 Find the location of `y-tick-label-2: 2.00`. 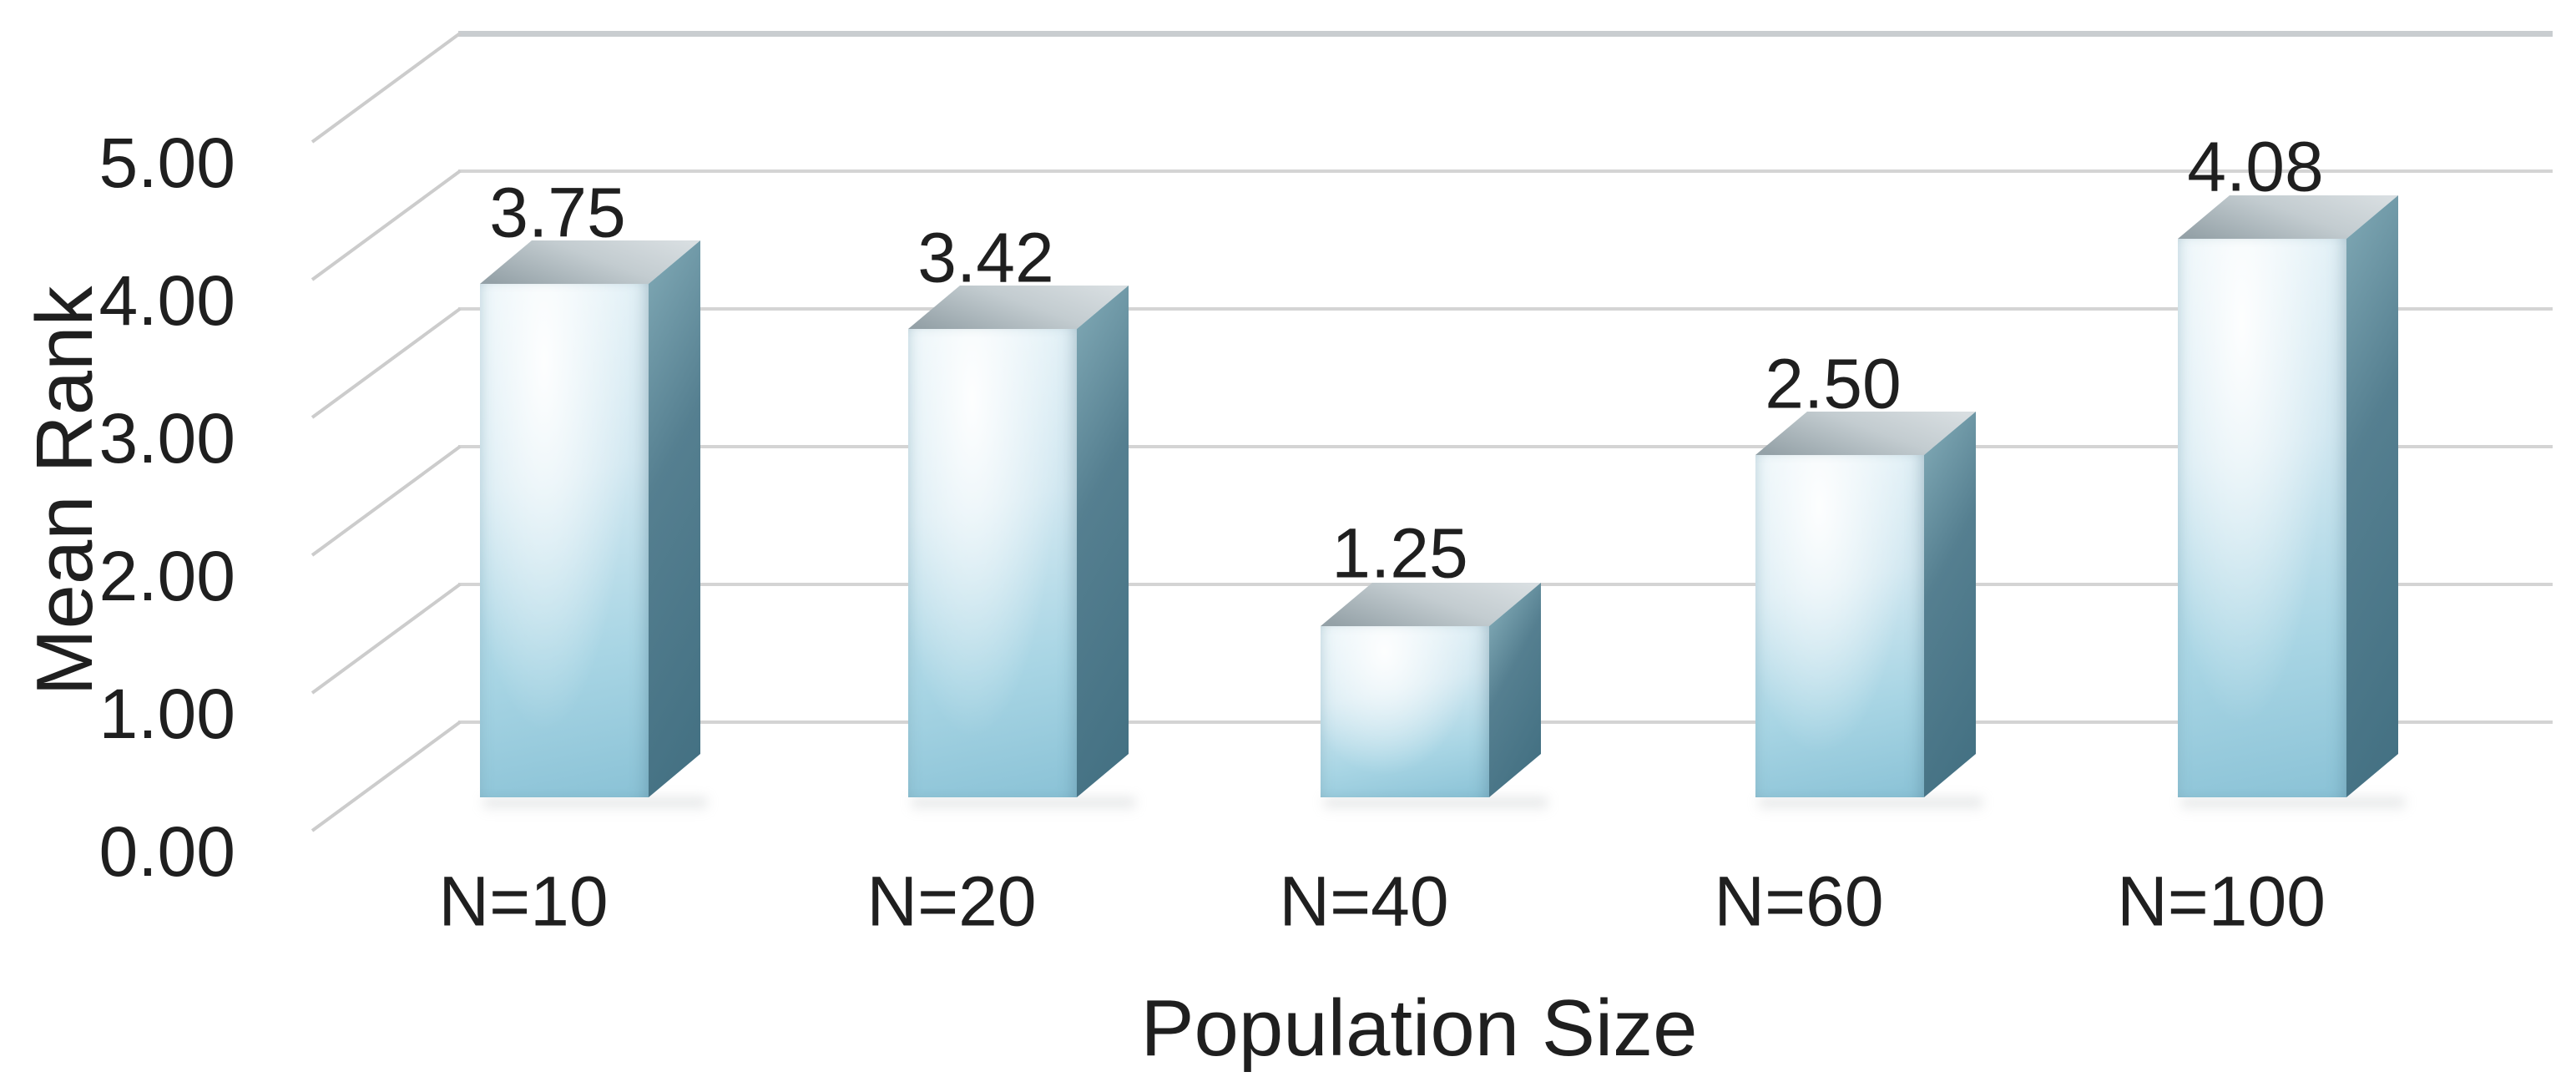

y-tick-label-2: 2.00 is located at coordinates (167, 576).